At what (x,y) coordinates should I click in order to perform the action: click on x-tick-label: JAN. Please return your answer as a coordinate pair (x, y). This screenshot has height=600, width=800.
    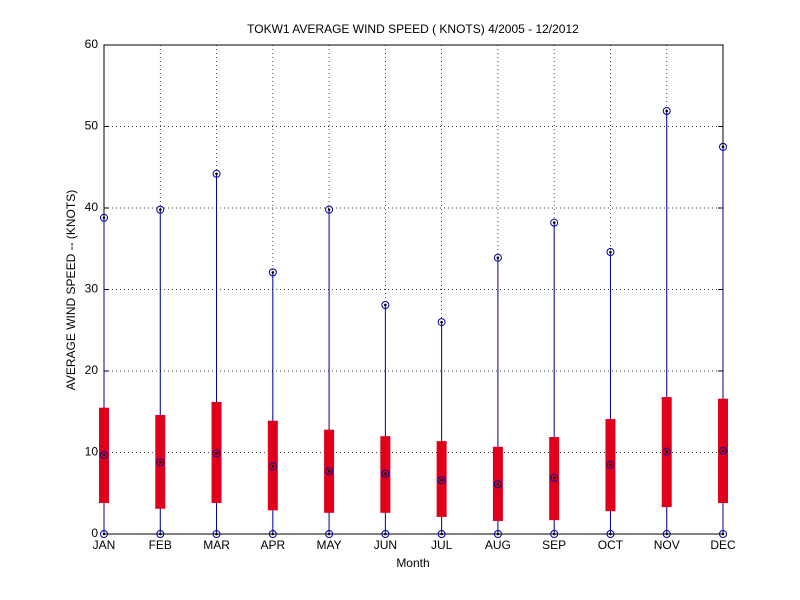
    Looking at the image, I should click on (104, 545).